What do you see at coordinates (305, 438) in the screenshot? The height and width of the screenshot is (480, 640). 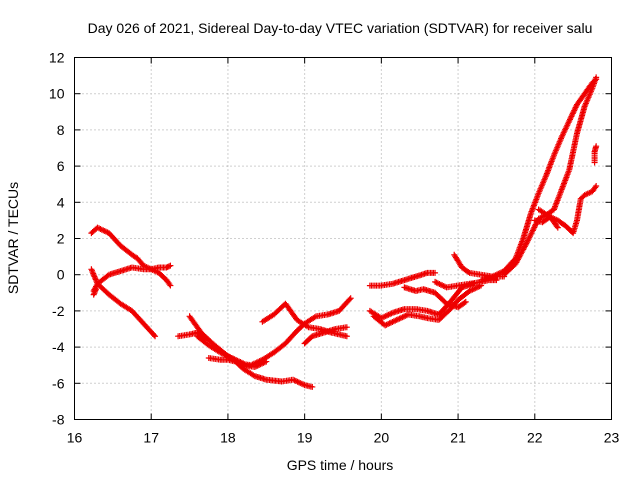 I see `x-tick-label: 19` at bounding box center [305, 438].